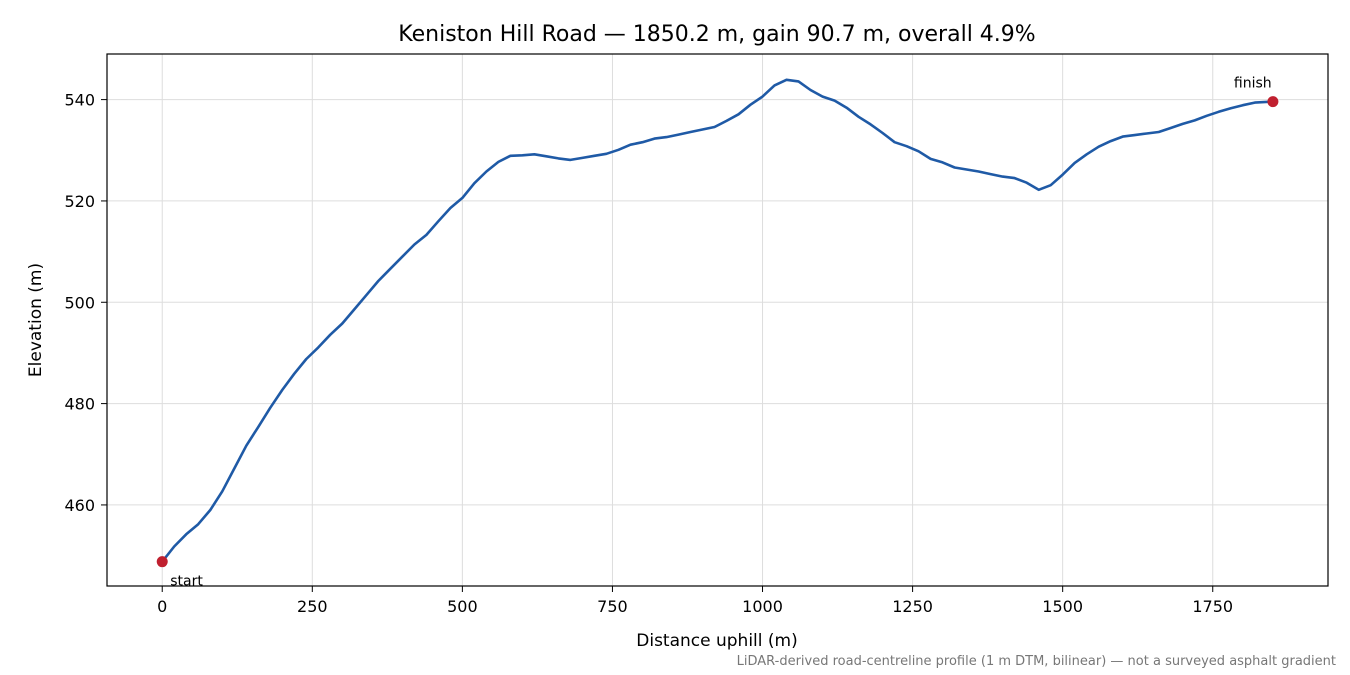 The height and width of the screenshot is (675, 1350). Describe the element at coordinates (79, 302) in the screenshot. I see `y-tick-label: 500` at that location.